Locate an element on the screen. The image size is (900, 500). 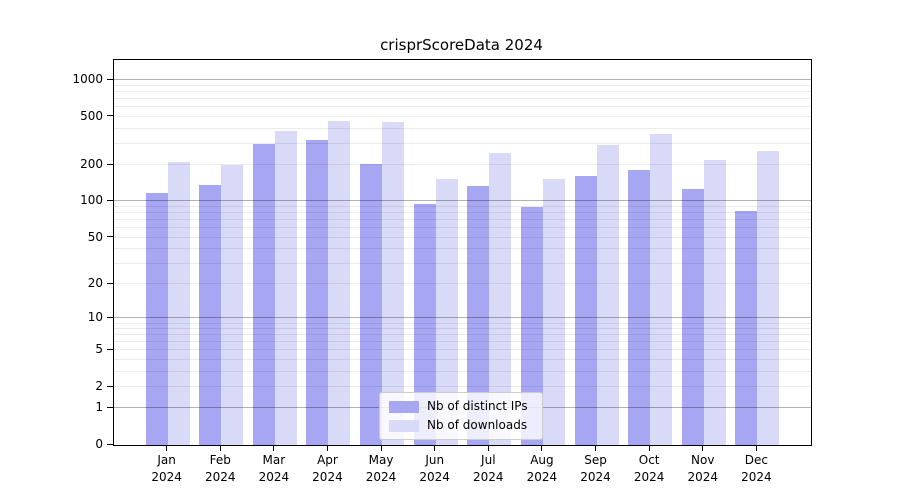
bar-distinct-ips-jul is located at coordinates (478, 315).